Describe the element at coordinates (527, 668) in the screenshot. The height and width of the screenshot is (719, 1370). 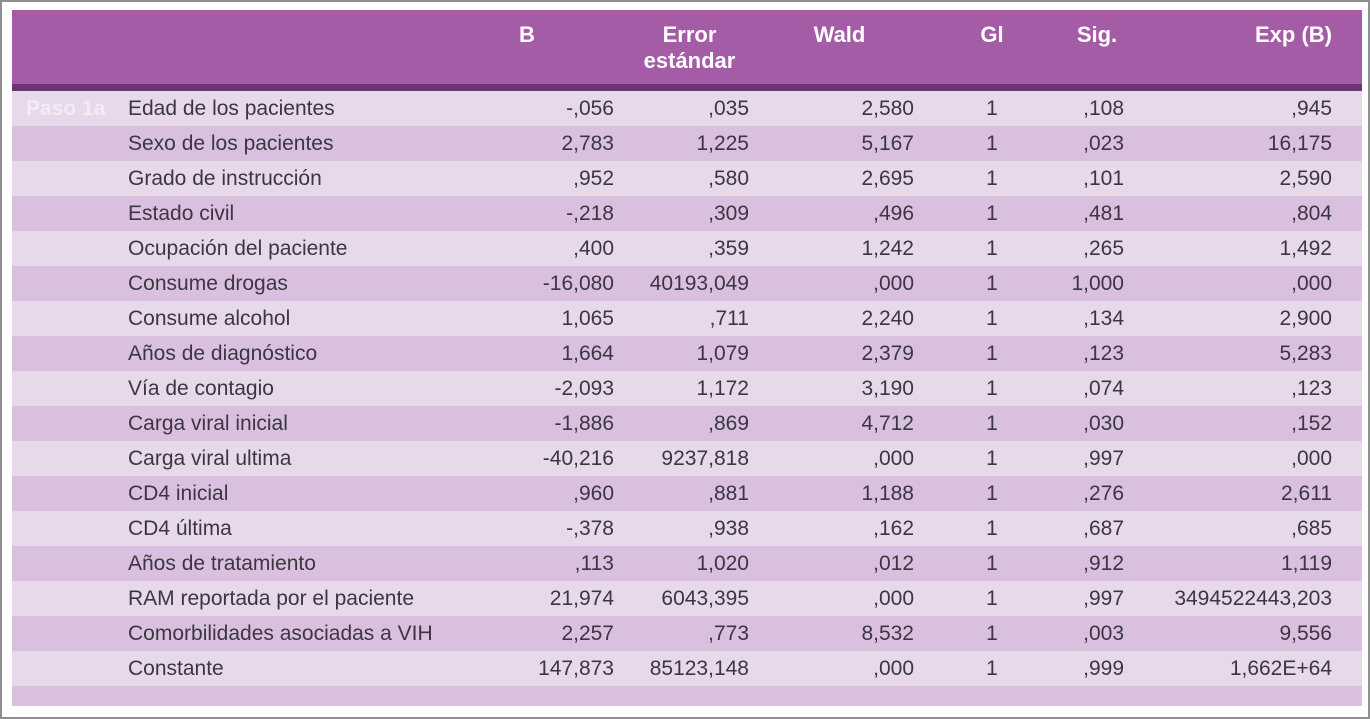
I see `b-value-cell: 147,873` at that location.